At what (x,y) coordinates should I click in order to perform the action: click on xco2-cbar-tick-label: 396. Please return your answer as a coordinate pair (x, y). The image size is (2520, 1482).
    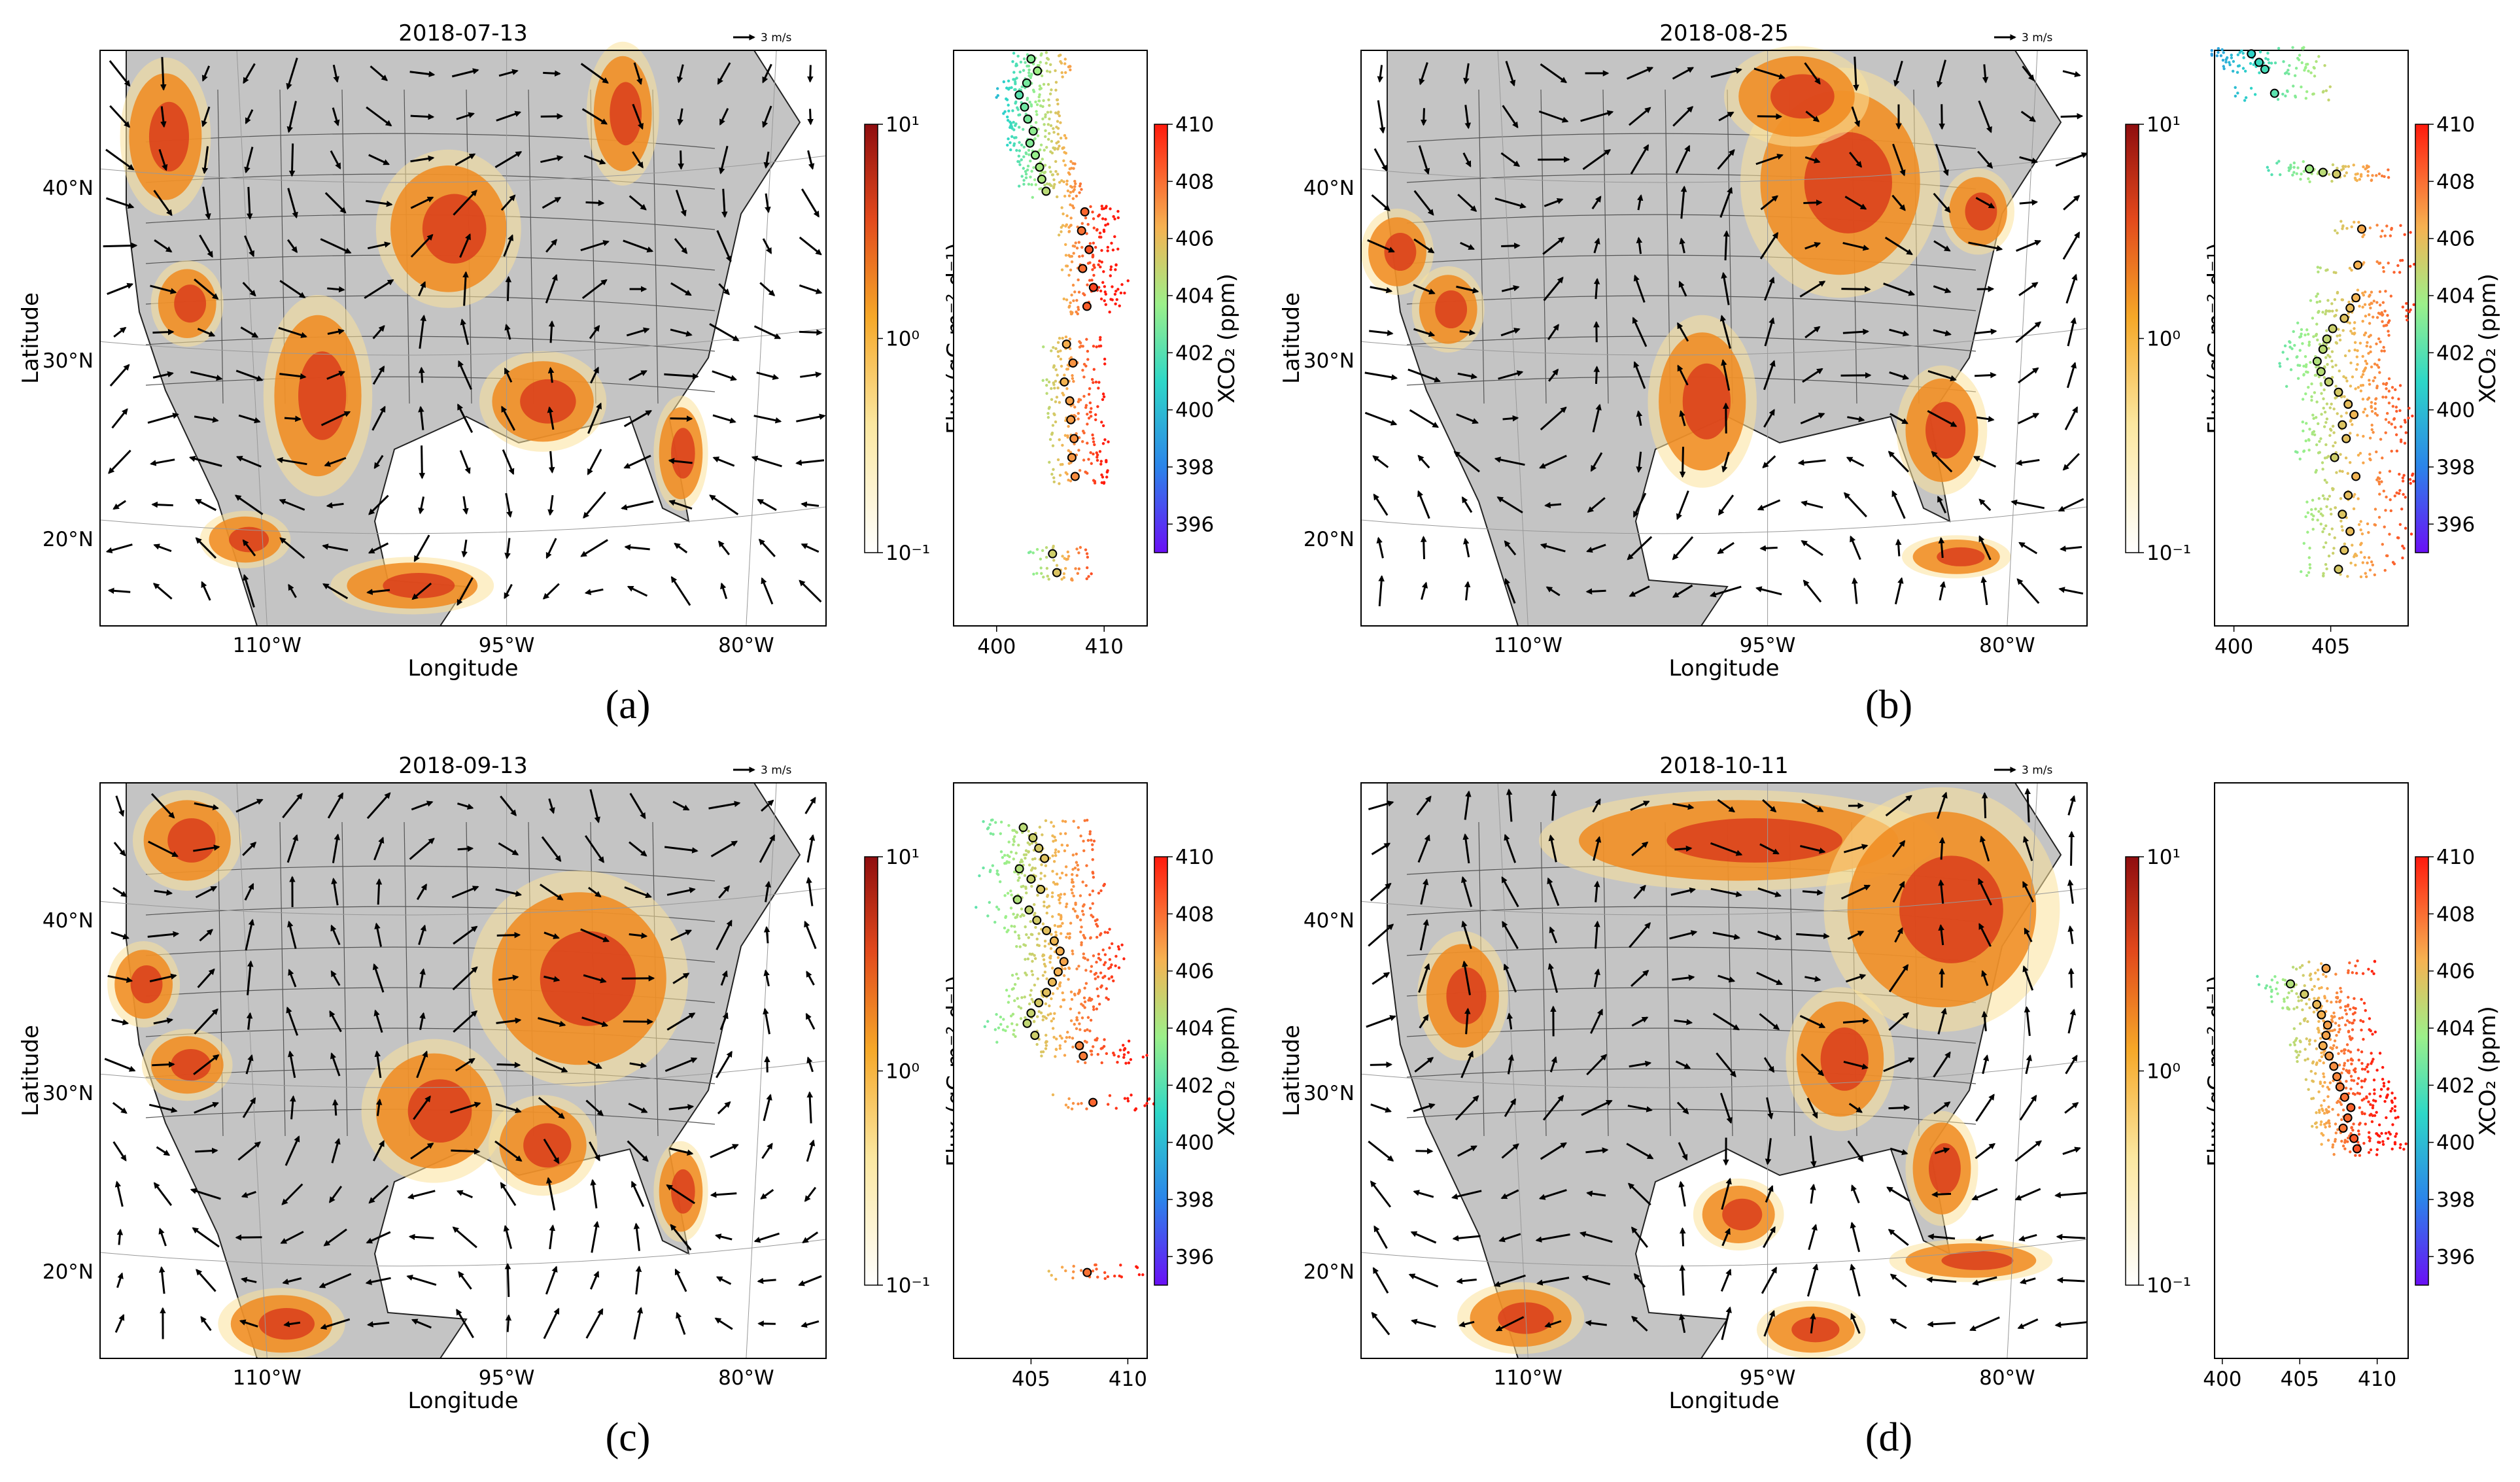
    Looking at the image, I should click on (2455, 1257).